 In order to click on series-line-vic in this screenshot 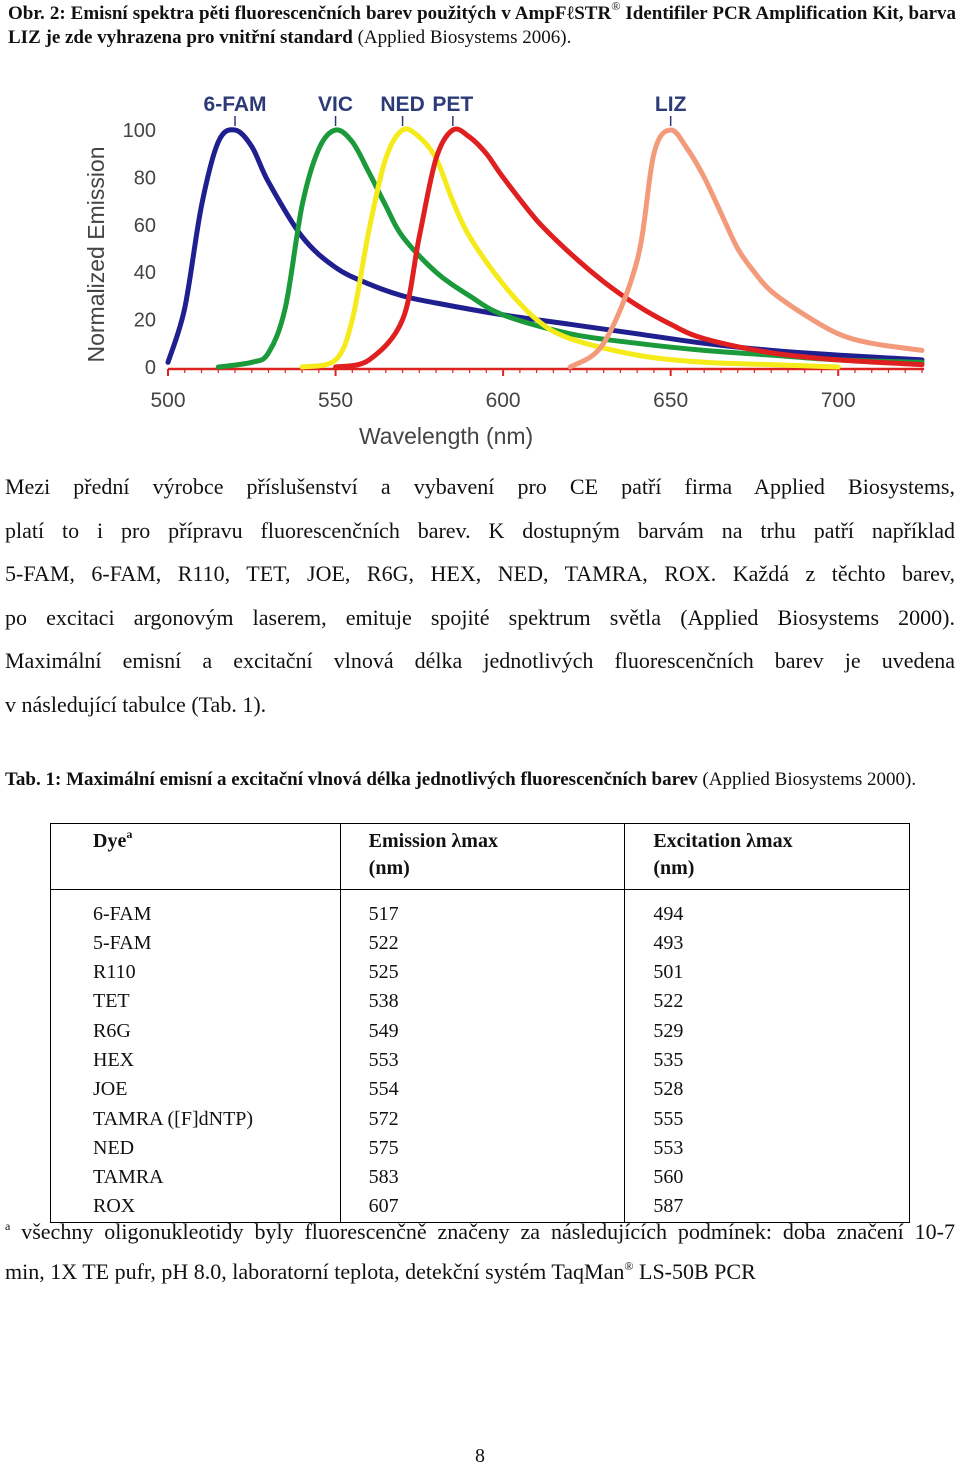, I will do `click(570, 248)`.